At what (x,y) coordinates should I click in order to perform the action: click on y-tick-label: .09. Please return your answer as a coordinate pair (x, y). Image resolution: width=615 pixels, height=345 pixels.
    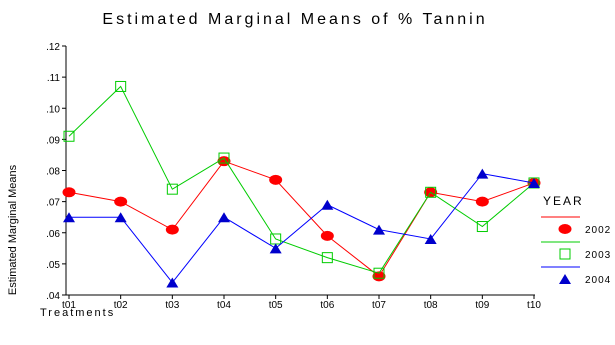
    Looking at the image, I should click on (53, 140).